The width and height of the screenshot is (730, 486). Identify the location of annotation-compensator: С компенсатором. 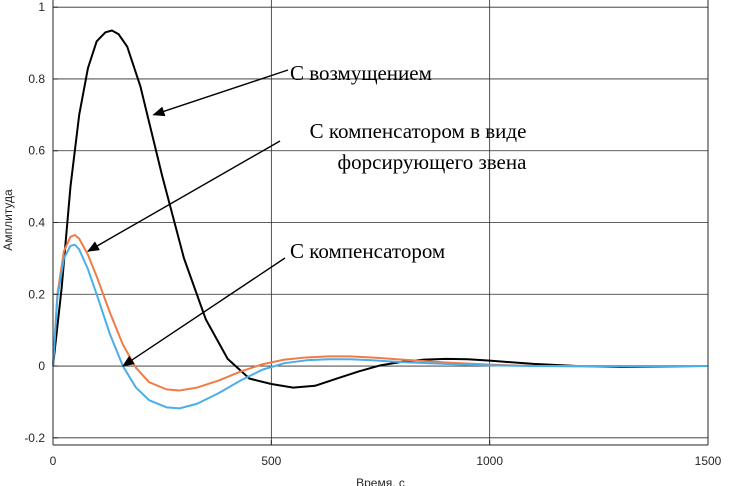
(283, 303).